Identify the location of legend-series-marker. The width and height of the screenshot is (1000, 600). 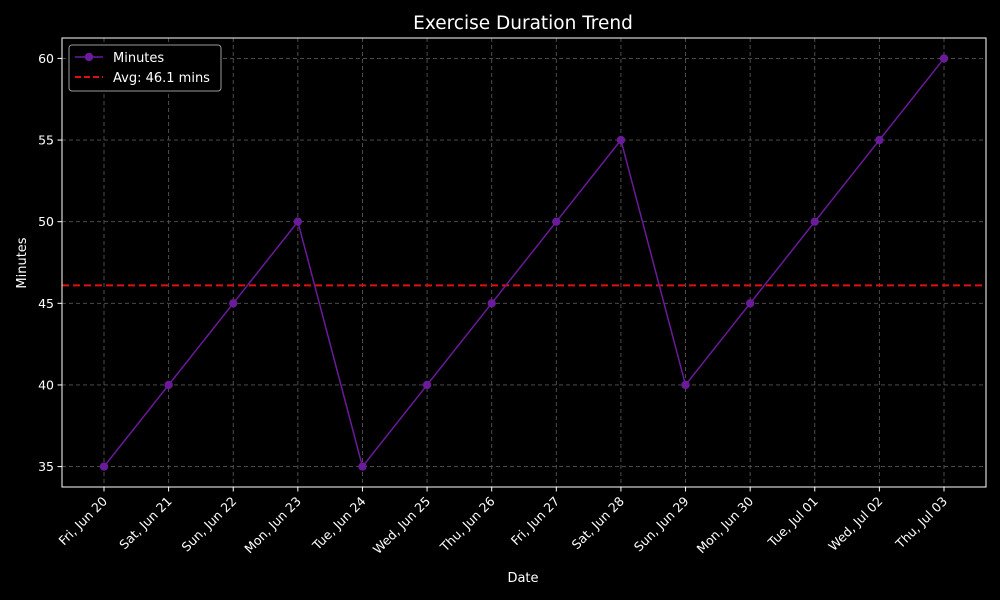
(89, 57).